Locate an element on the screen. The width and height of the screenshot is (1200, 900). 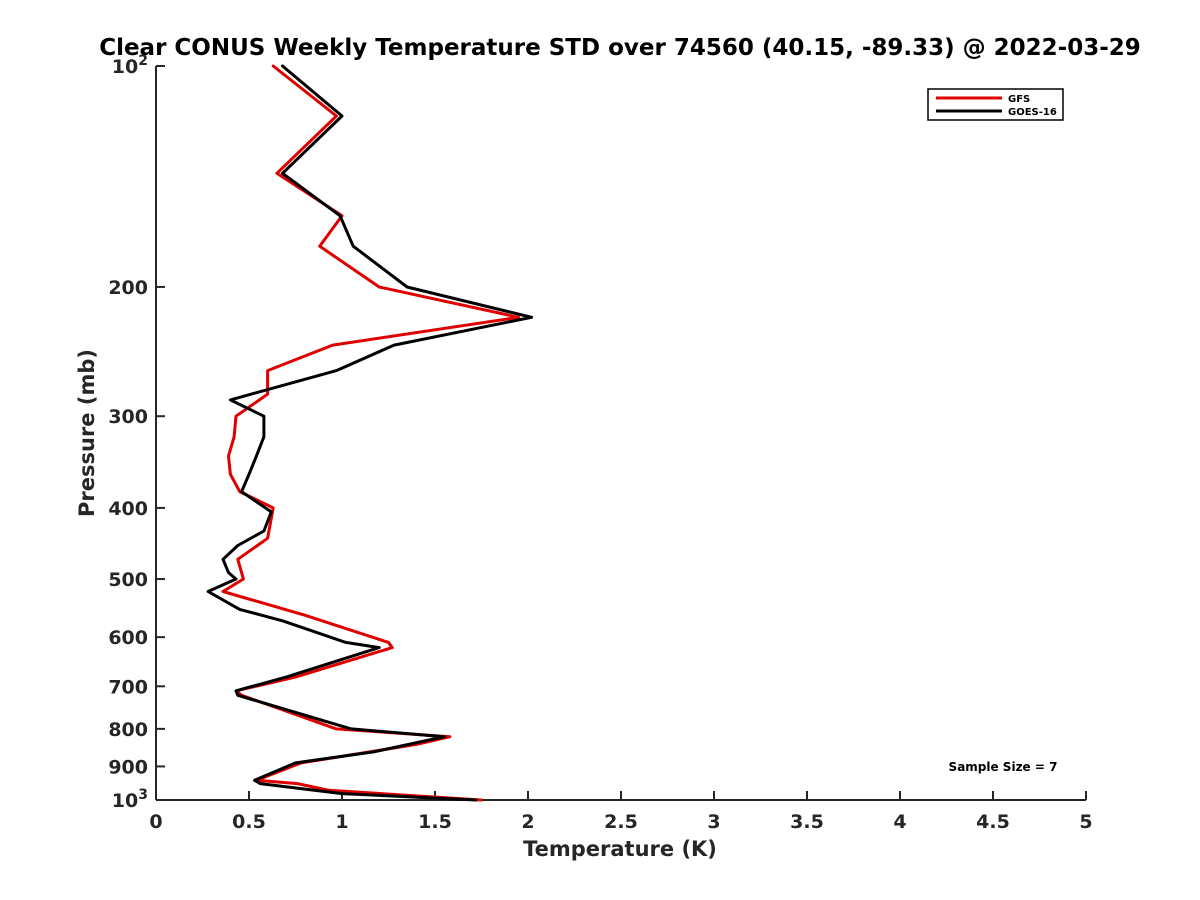
y-tick-exponent: 3 is located at coordinates (143, 795).